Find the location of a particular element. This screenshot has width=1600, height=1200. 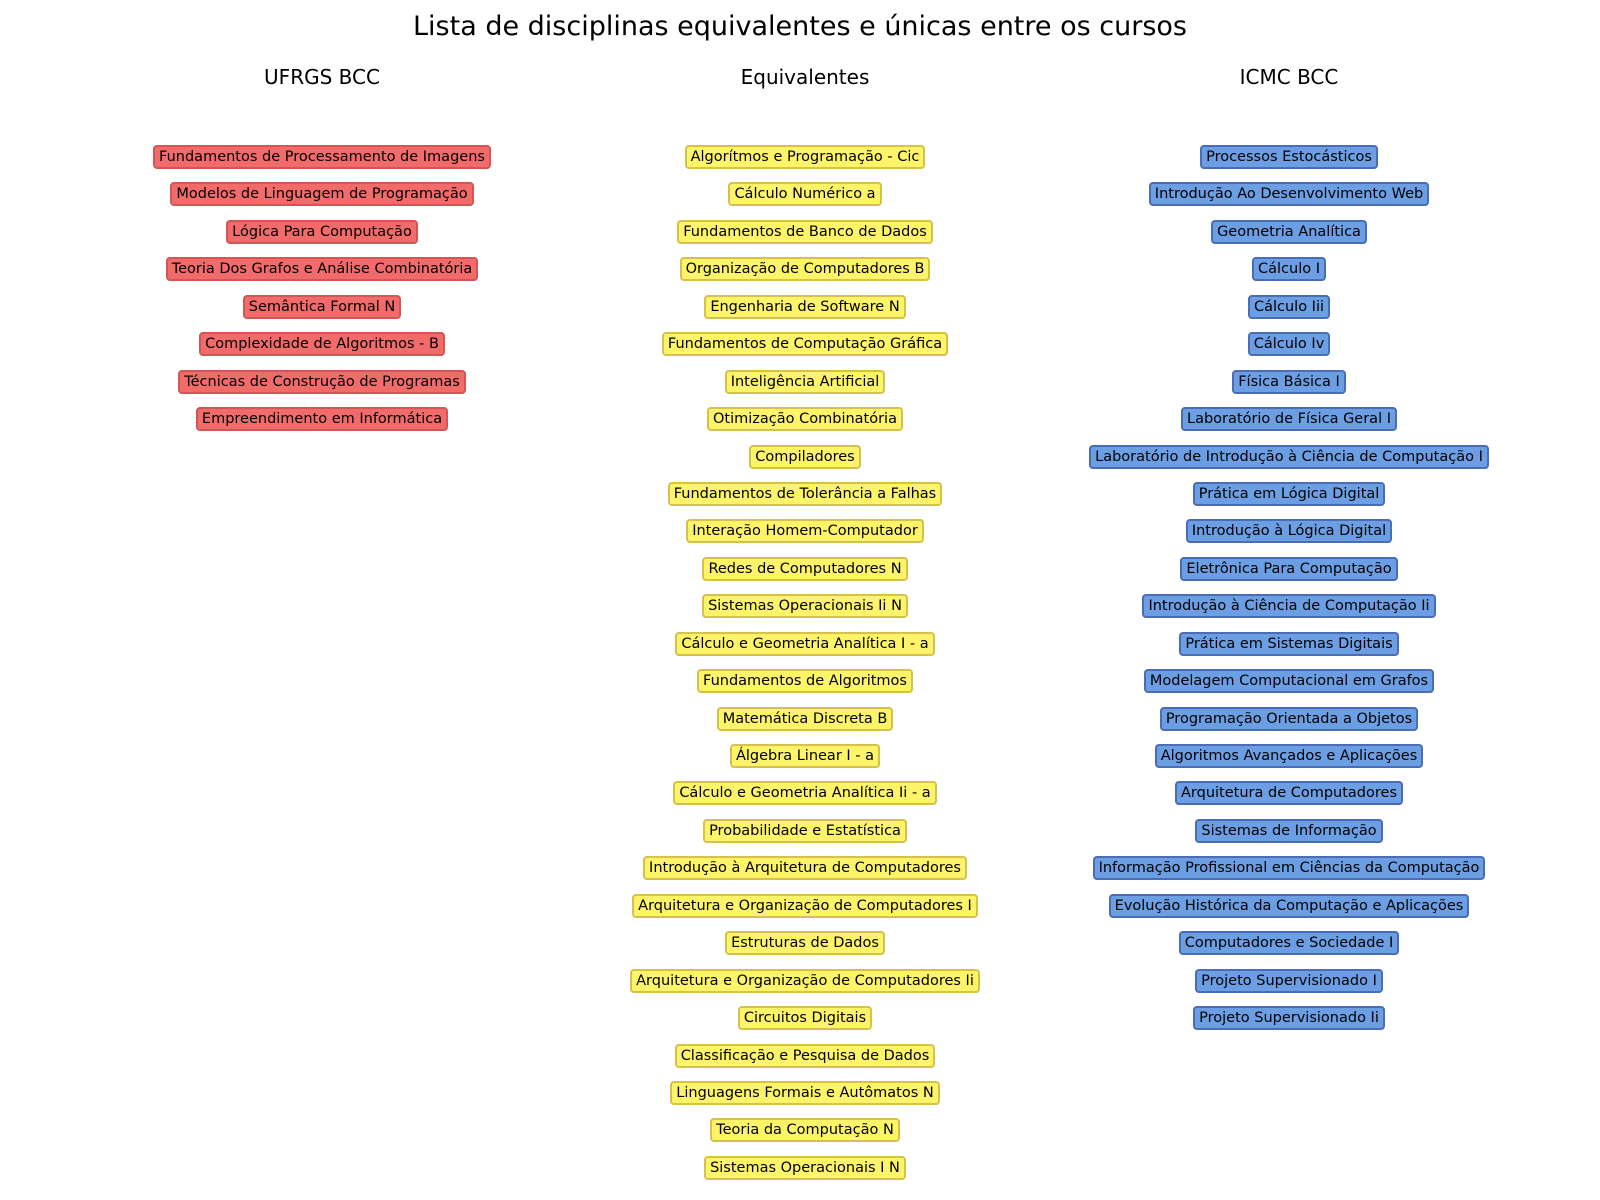

course-item-icmc: Cálculo Iv is located at coordinates (1289, 350).